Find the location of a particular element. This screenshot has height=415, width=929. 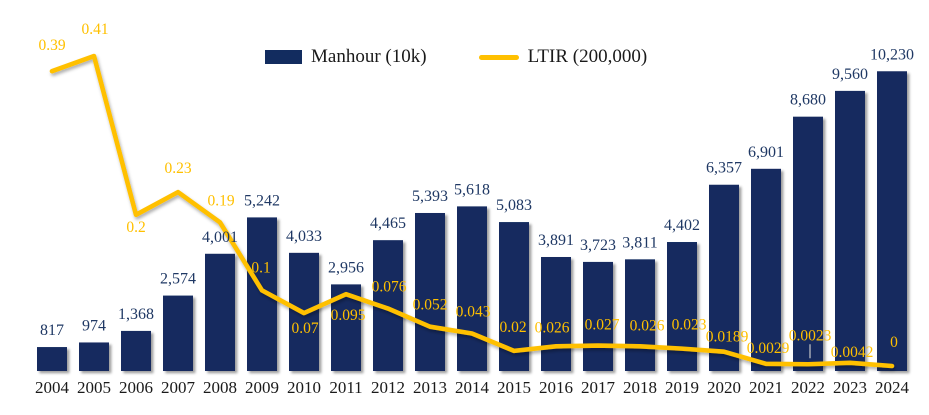

bar-label-2022: 8,680 is located at coordinates (808, 100).